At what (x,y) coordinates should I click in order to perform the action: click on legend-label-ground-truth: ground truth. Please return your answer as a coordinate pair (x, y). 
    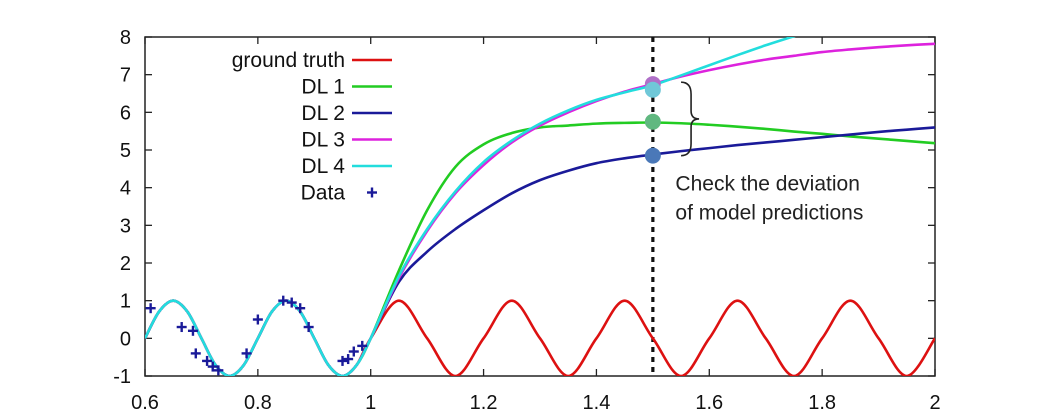
    Looking at the image, I should click on (288, 60).